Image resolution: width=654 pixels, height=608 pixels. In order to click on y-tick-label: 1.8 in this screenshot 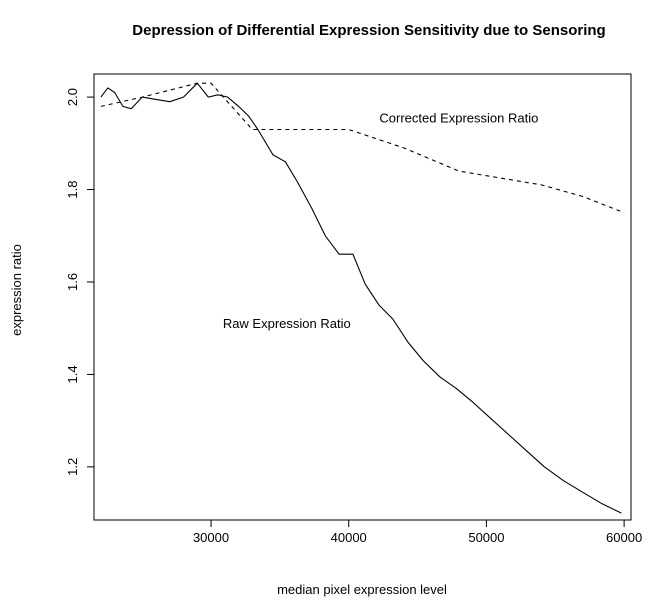, I will do `click(72, 190)`.